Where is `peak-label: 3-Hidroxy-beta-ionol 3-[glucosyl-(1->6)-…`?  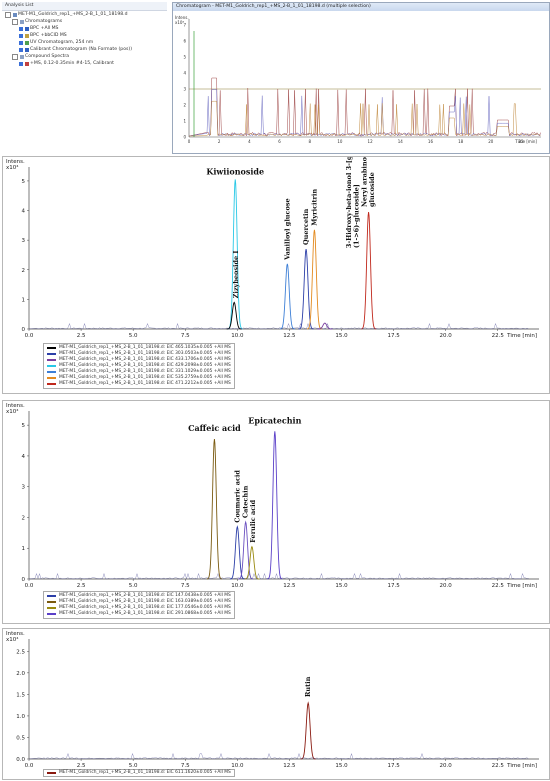
peak-label: 3-Hidroxy-beta-ionol 3-[glucosyl-(1->6)-… is located at coordinates (353, 202).